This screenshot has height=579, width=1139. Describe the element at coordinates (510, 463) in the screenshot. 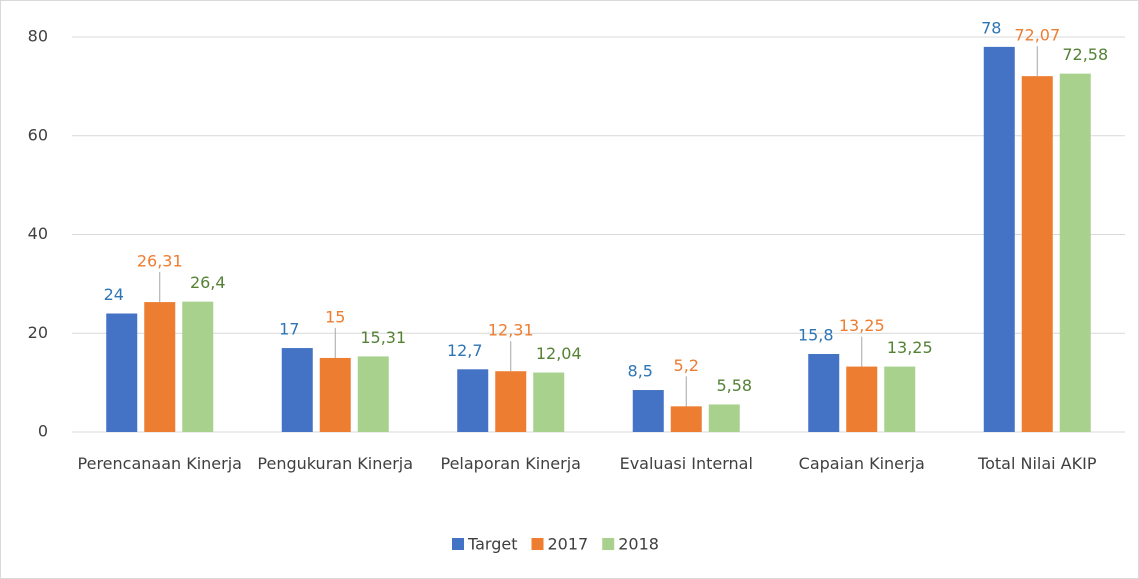

I see `x-tick-label: Pelaporan Kinerja` at that location.